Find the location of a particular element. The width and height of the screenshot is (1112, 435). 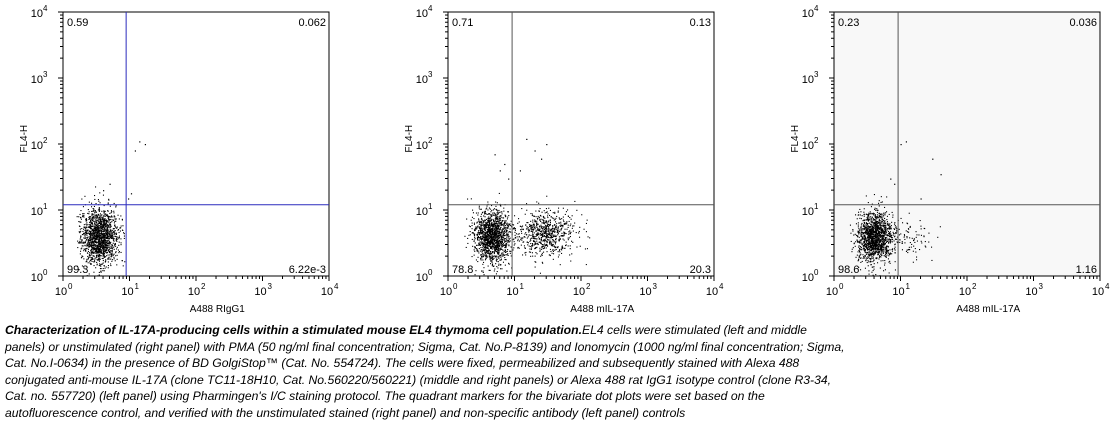

x-tick-label: 10 is located at coordinates (645, 292).